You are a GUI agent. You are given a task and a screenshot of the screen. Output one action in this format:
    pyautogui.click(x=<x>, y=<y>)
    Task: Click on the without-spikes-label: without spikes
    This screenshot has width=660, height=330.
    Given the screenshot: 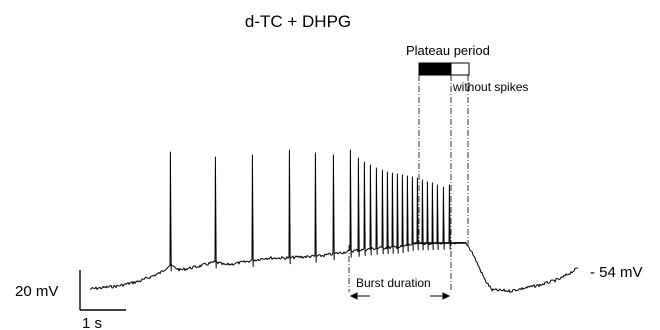 What is the action you would take?
    pyautogui.click(x=490, y=87)
    